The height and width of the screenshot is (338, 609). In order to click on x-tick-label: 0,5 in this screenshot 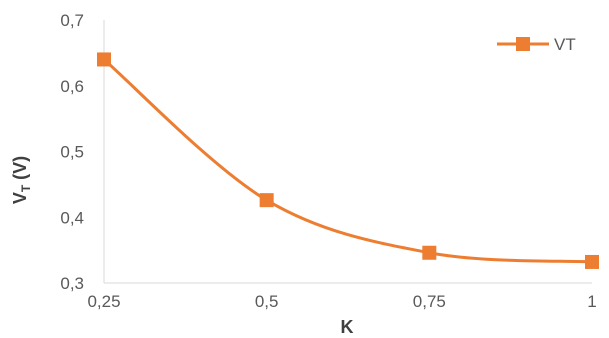, I will do `click(267, 301)`.